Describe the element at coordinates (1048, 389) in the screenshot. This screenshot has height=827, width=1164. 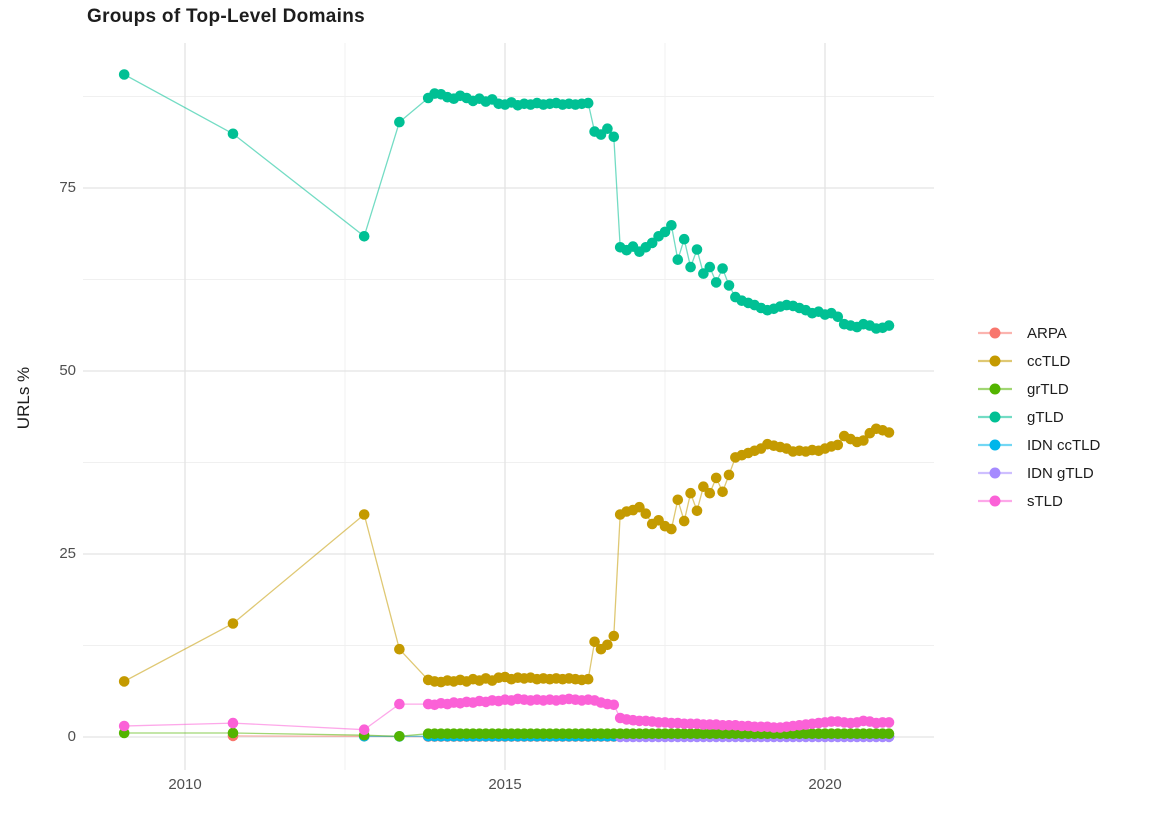
I see `legend-label: grTLD` at that location.